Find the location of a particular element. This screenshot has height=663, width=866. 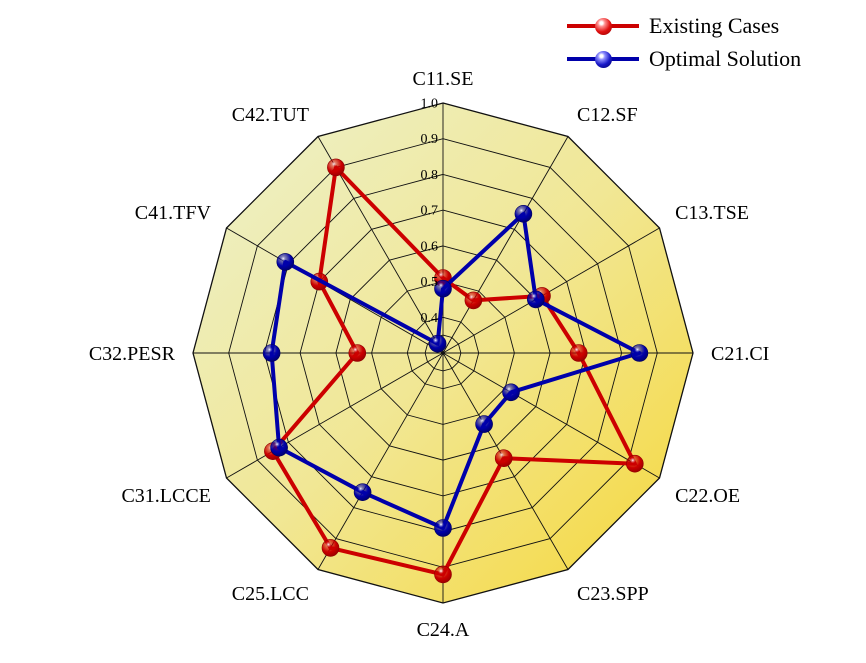

legend-marker-existing-cases is located at coordinates (603, 26).